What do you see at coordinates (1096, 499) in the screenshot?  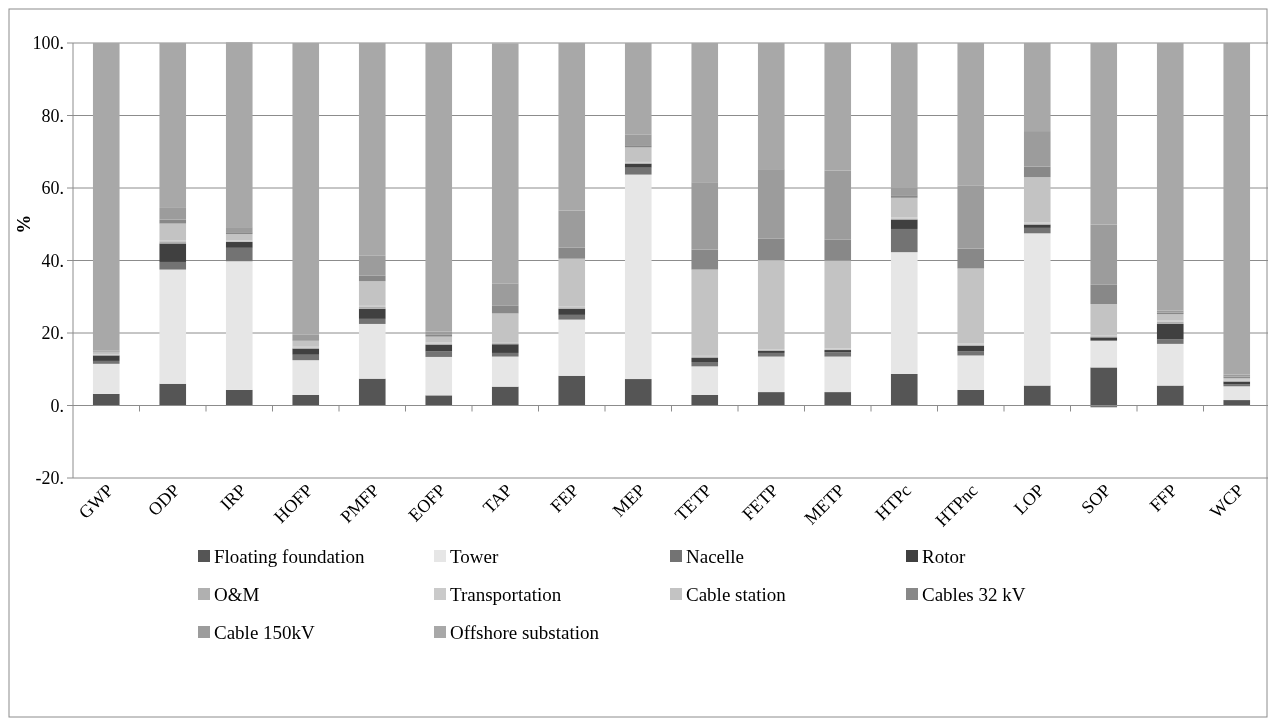 I see `x-tick-label: SOP` at bounding box center [1096, 499].